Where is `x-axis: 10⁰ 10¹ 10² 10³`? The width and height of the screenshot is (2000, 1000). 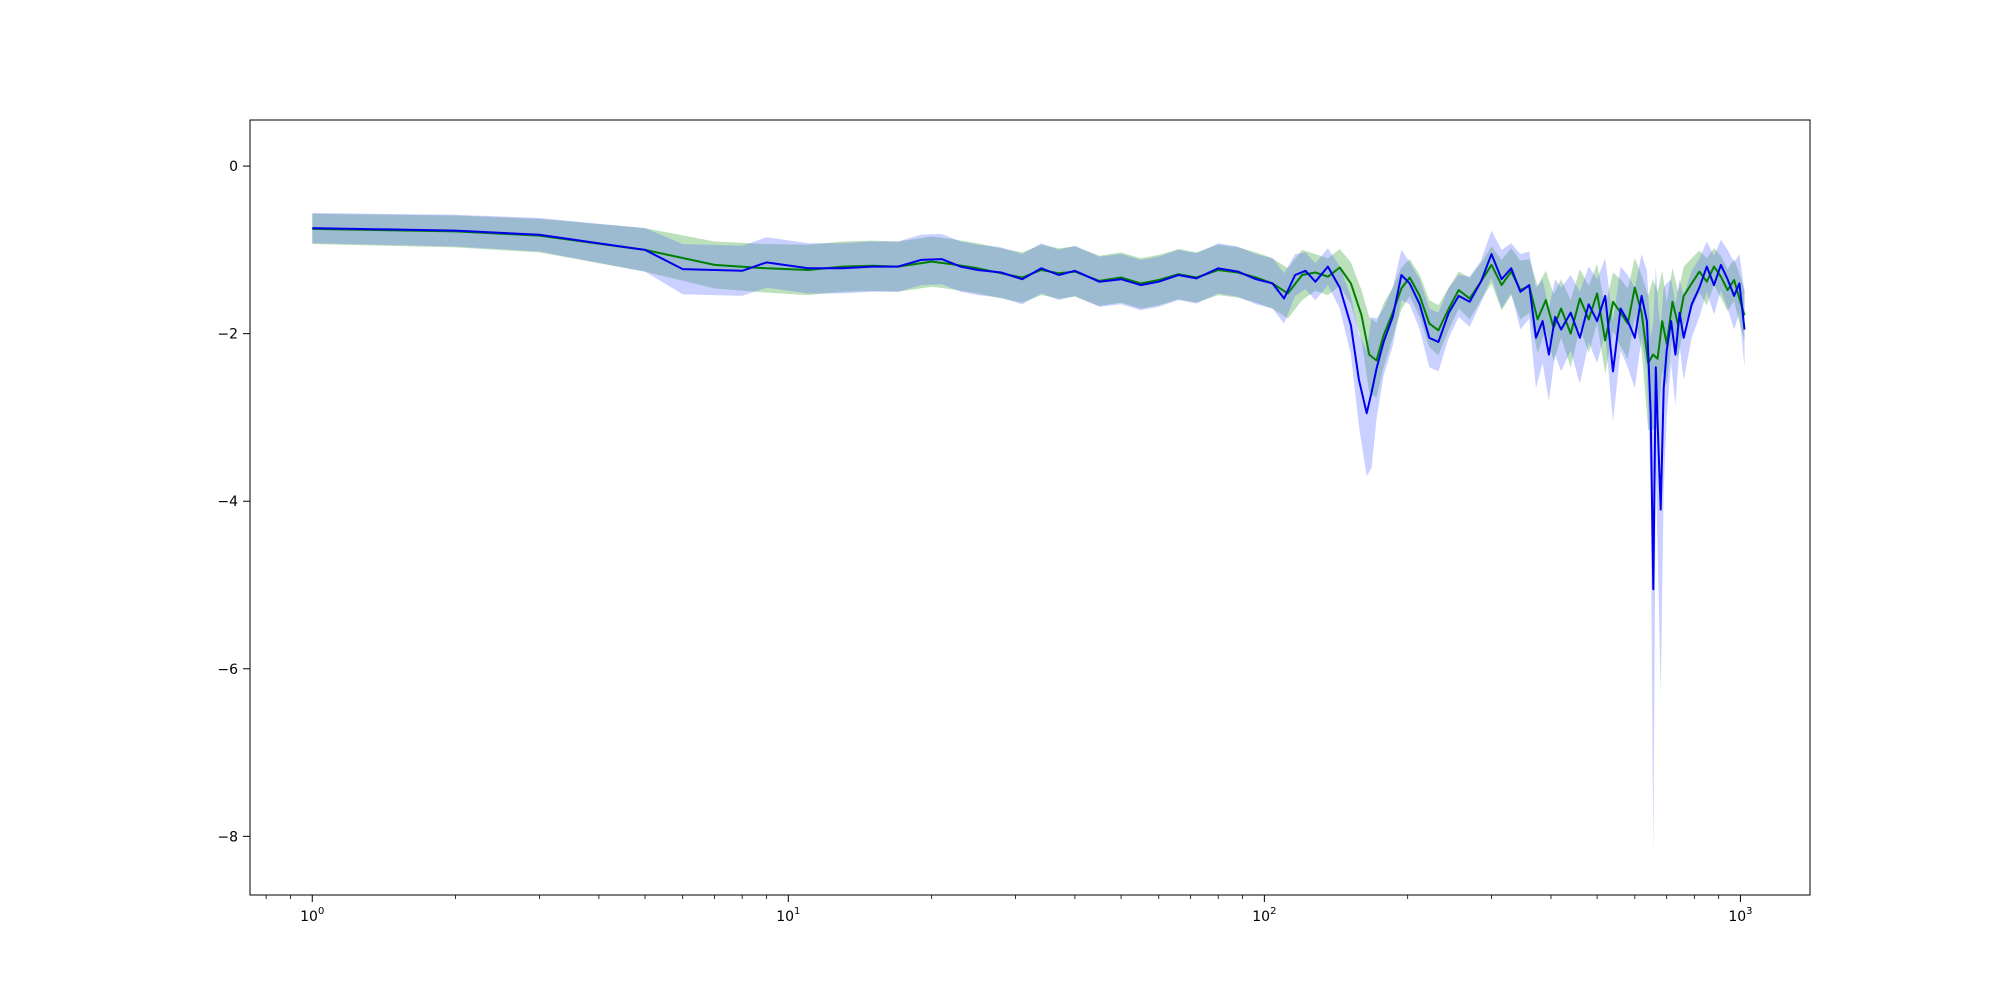 x-axis: 10⁰ 10¹ 10² 10³ is located at coordinates (1009, 910).